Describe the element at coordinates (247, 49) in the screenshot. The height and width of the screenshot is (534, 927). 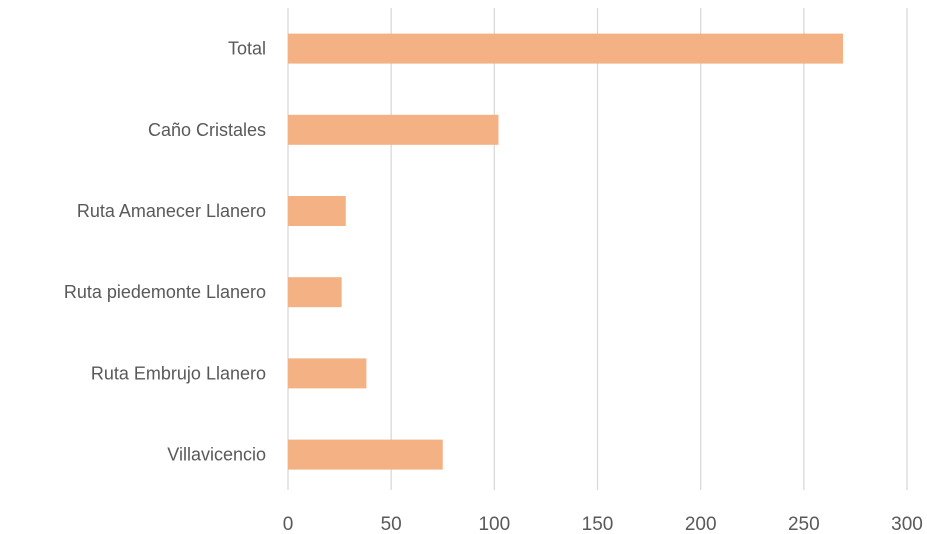
I see `category-label-0: Total` at that location.